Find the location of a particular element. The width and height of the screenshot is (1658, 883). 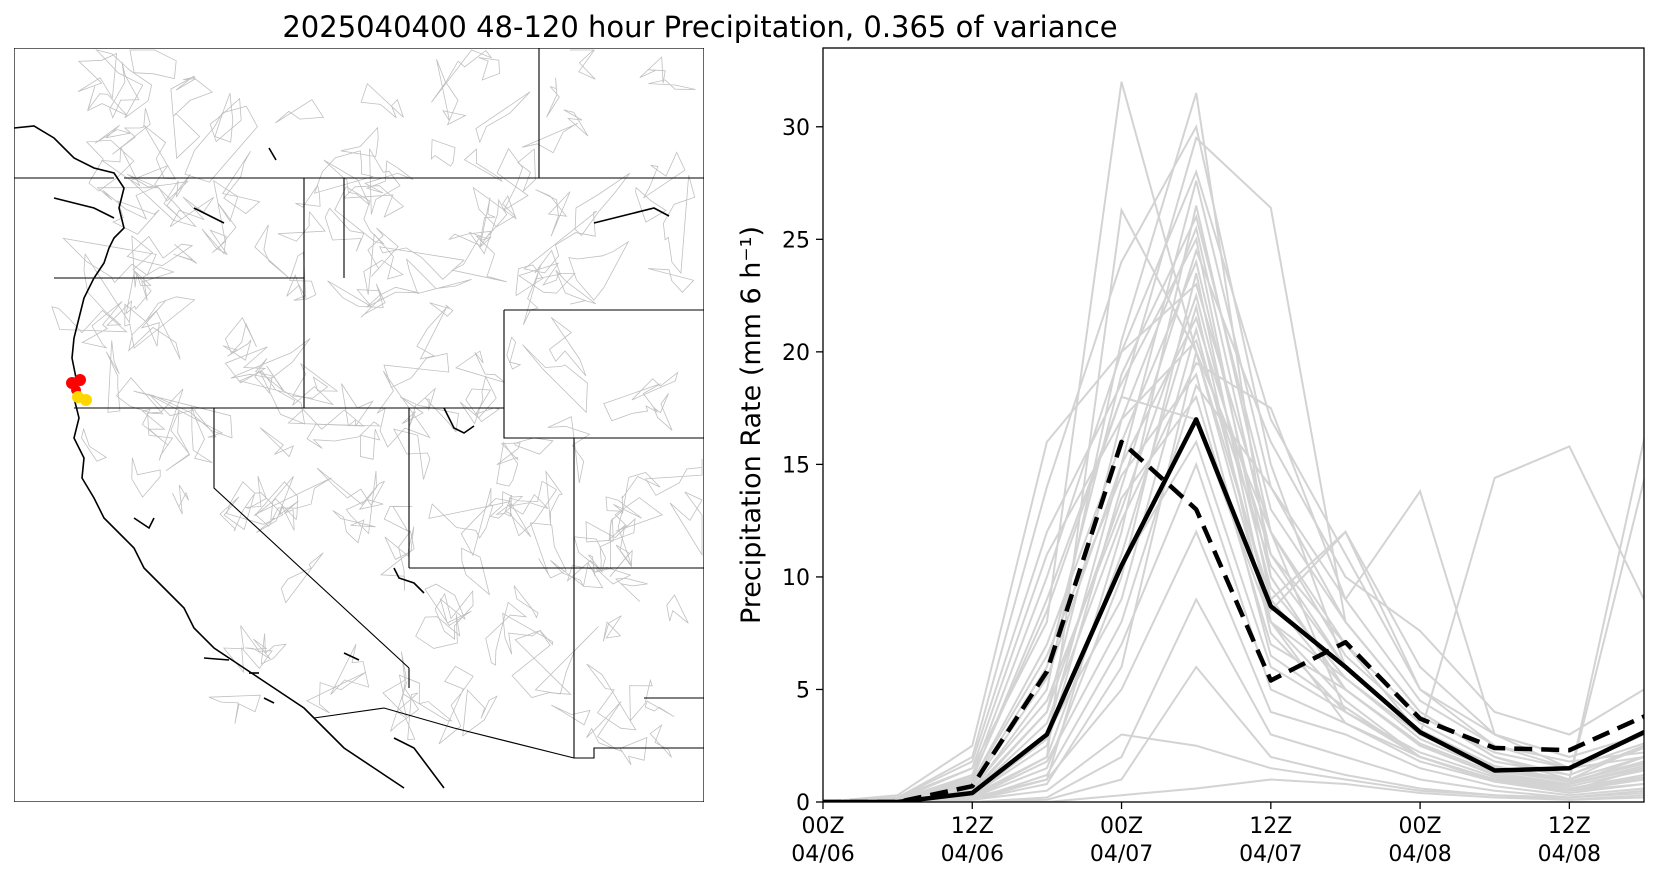

y-tick-label: 20 is located at coordinates (796, 353).